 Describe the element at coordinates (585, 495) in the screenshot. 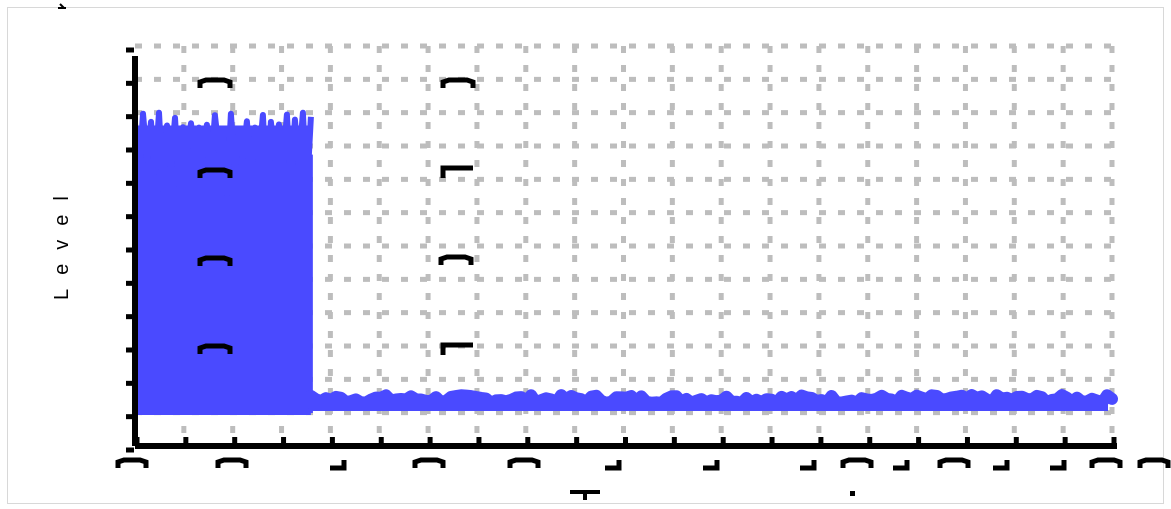

I see `x-axis-label-mark` at that location.